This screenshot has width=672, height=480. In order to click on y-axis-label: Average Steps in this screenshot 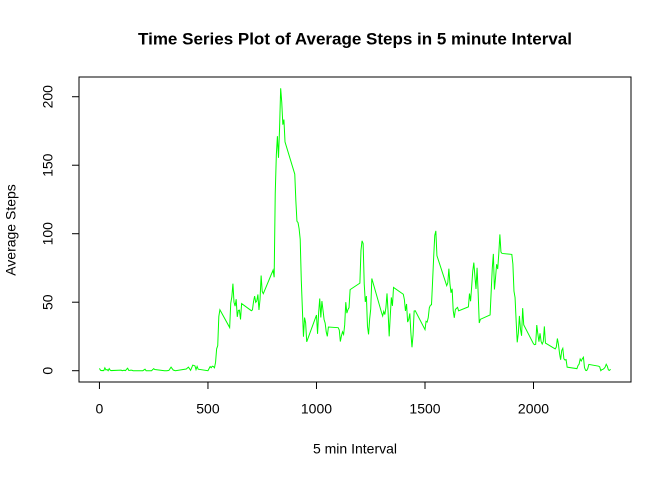, I will do `click(11, 230)`.